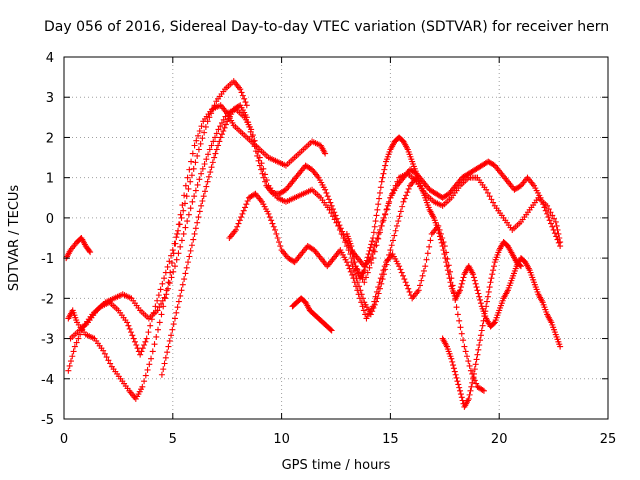 This screenshot has width=640, height=480. What do you see at coordinates (47, 380) in the screenshot?
I see `y-tick-label: -4` at bounding box center [47, 380].